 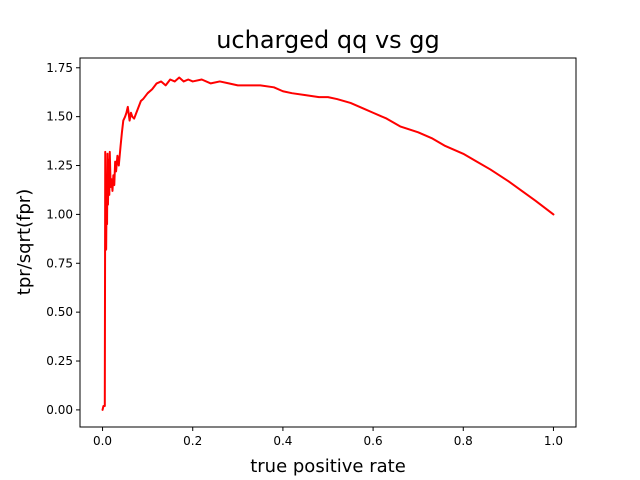 I want to click on y-tick-label: 0.50, so click(x=59, y=312).